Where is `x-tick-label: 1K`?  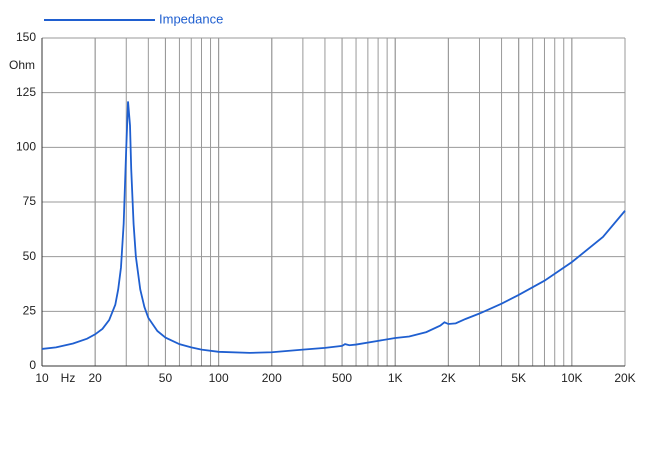
x-tick-label: 1K is located at coordinates (395, 378).